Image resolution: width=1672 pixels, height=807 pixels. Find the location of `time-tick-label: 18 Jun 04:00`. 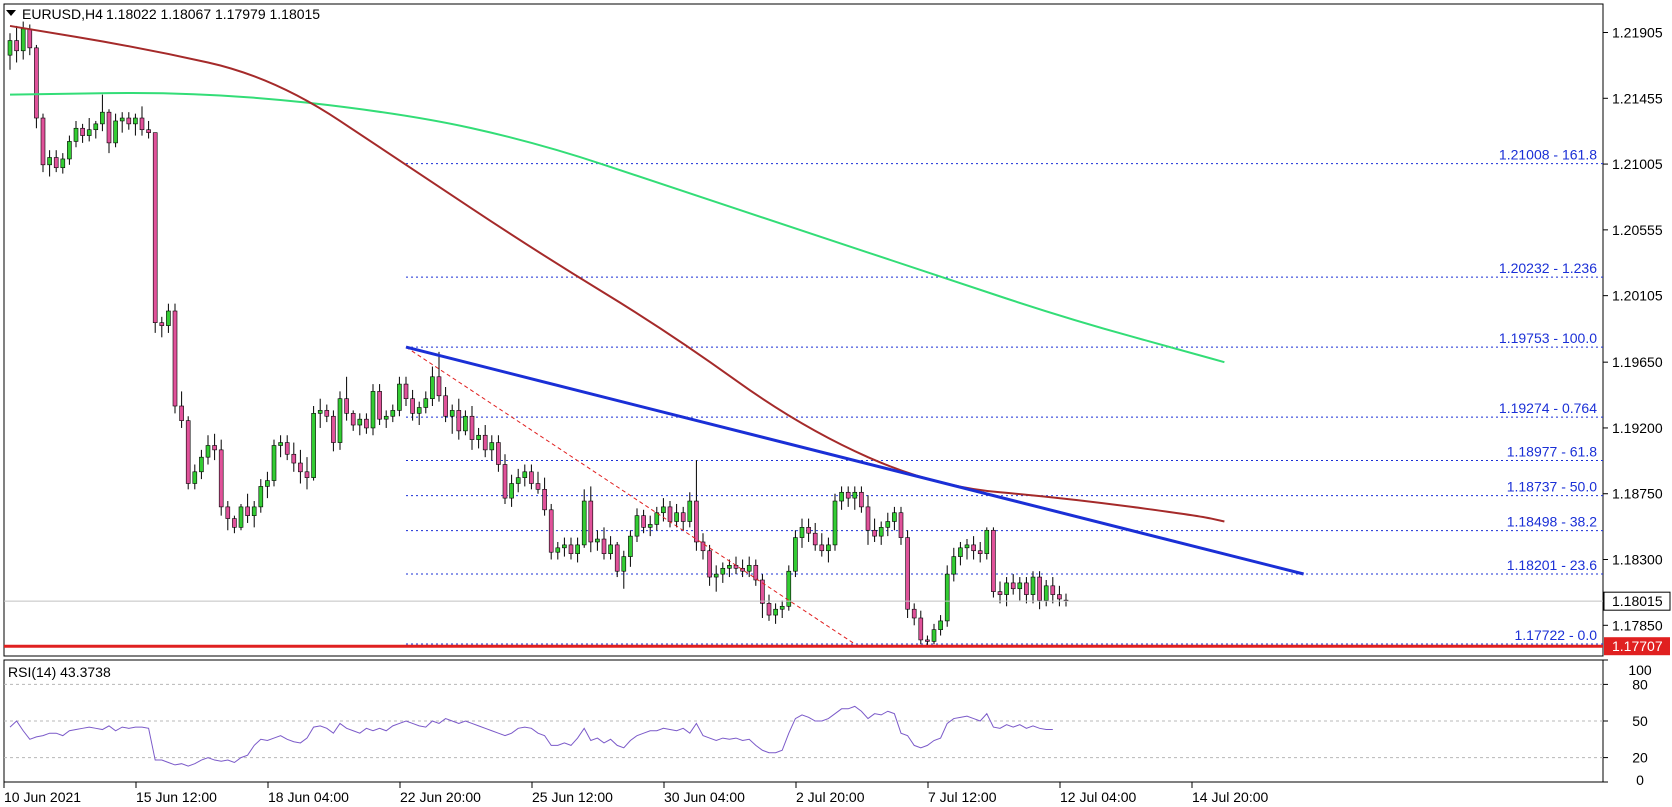

time-tick-label: 18 Jun 04:00 is located at coordinates (308, 797).